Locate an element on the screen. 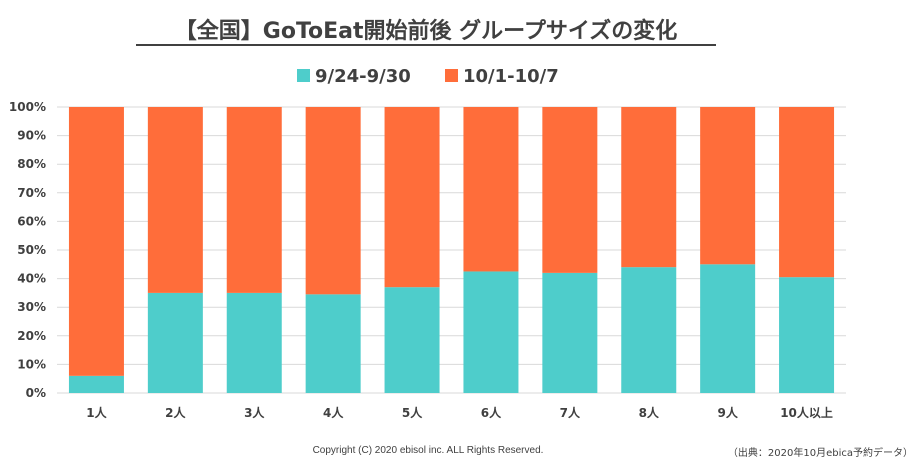 This screenshot has width=919, height=472. x-tick-label: 2人 is located at coordinates (175, 412).